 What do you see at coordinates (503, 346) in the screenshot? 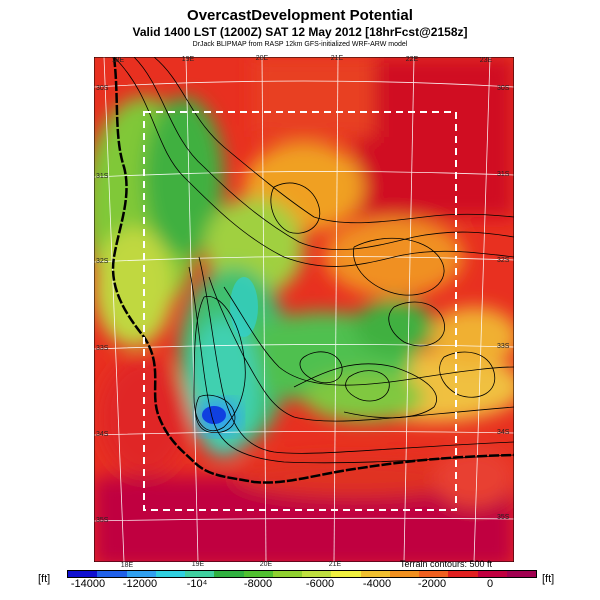
I see `lat-label-right: 33S` at bounding box center [503, 346].